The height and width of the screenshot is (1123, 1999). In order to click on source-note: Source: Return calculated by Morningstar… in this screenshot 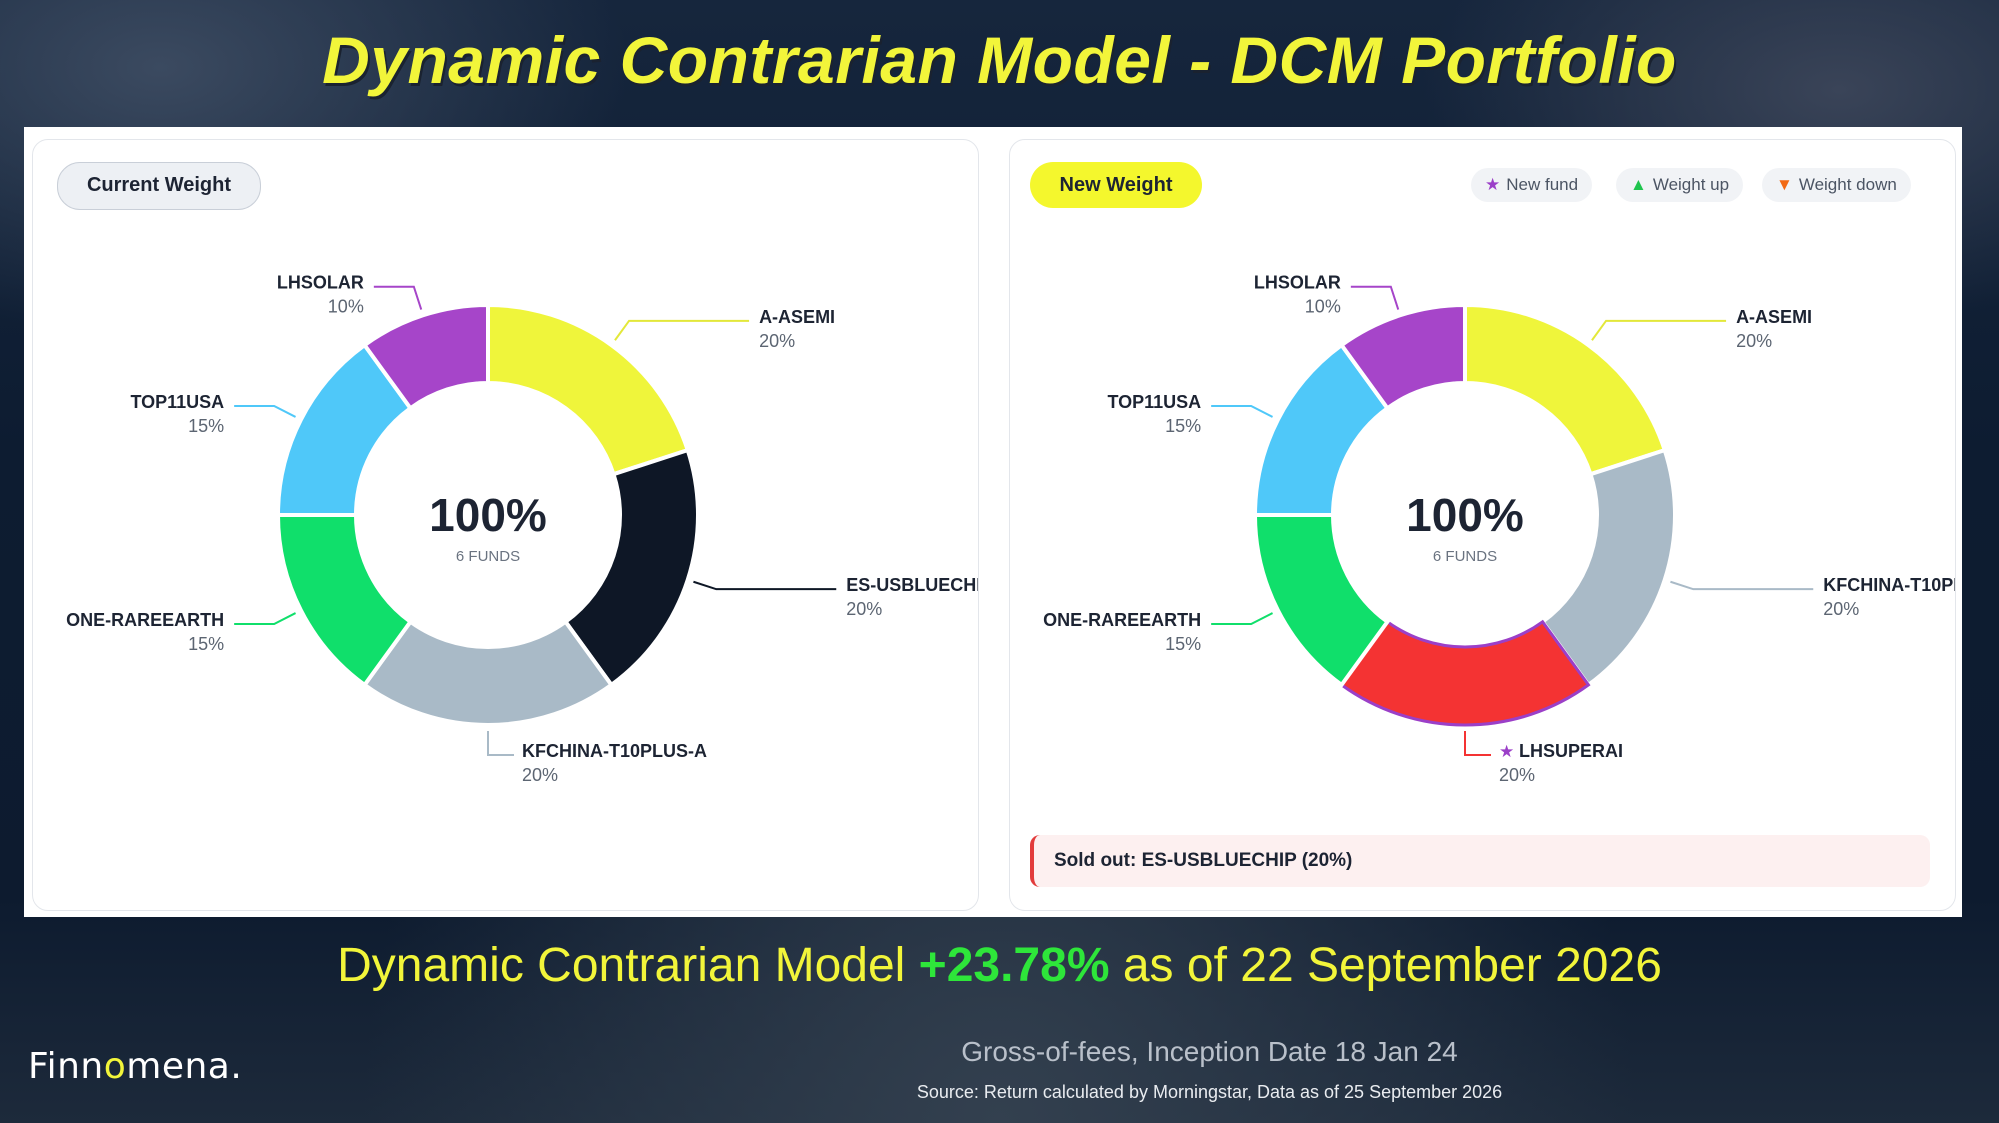, I will do `click(1209, 1092)`.